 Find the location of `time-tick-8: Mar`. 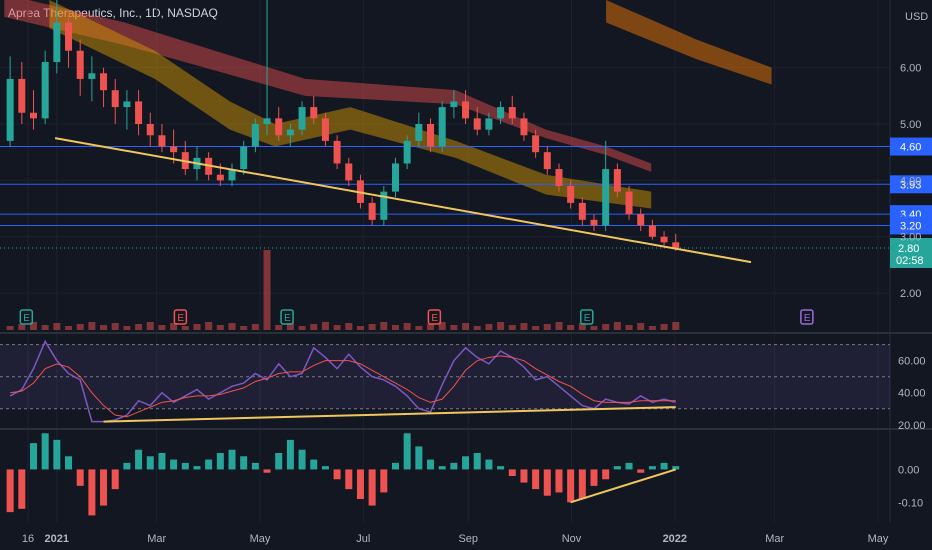

time-tick-8: Mar is located at coordinates (774, 539).